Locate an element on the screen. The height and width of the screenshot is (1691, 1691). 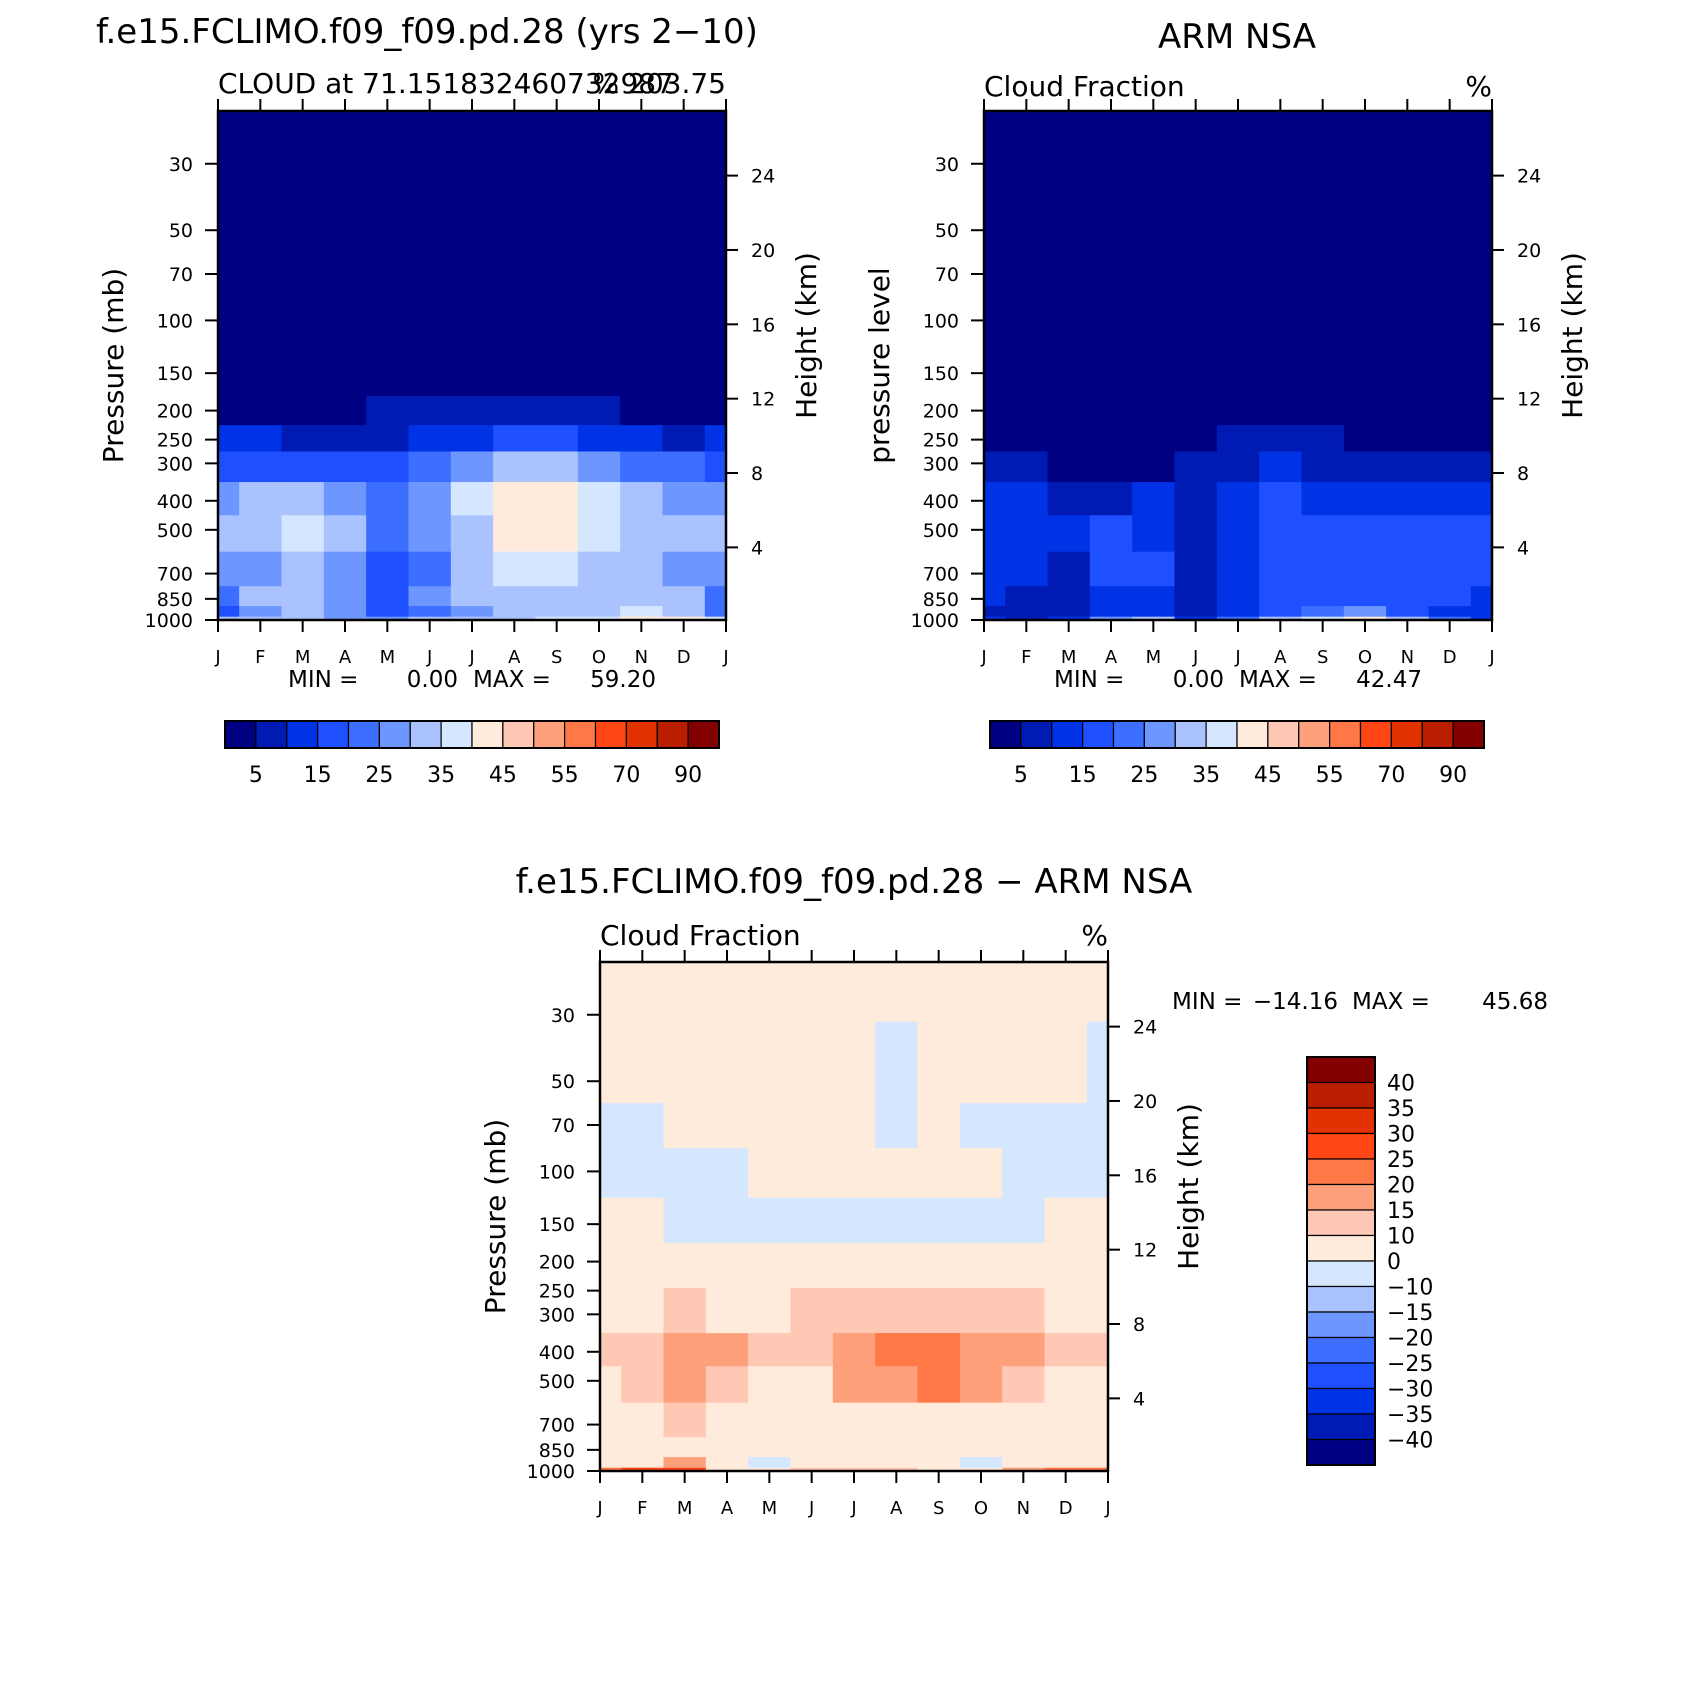
colorbar-label: 5 is located at coordinates (256, 775).